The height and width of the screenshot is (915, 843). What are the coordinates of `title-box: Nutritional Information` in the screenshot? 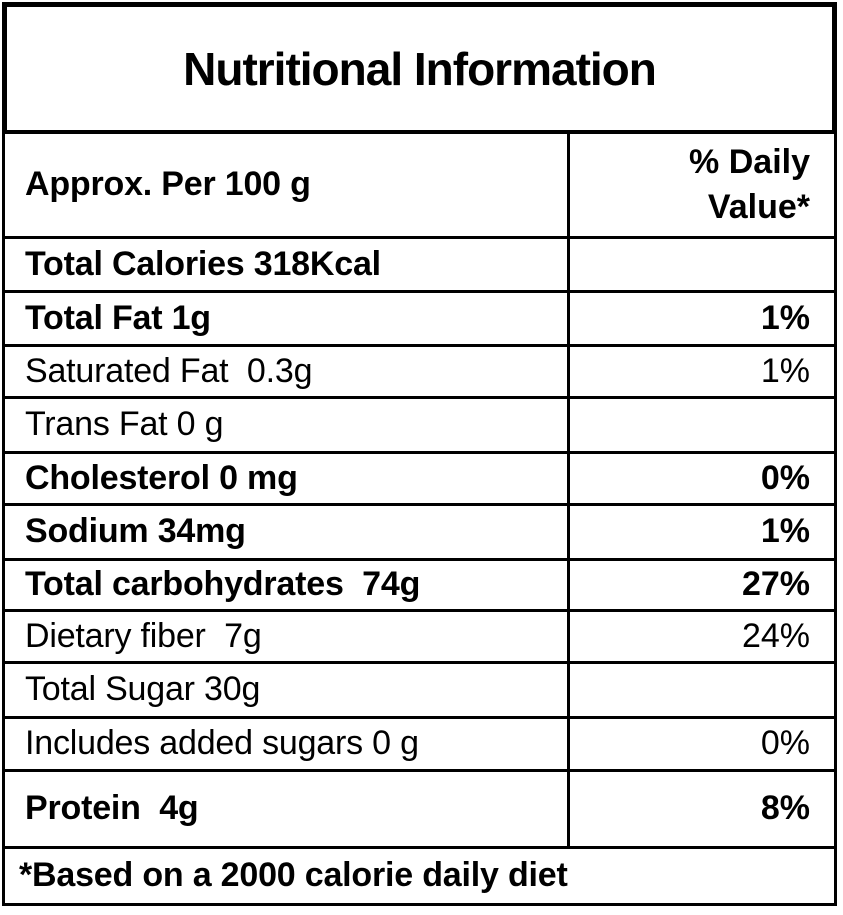 It's located at (419, 68).